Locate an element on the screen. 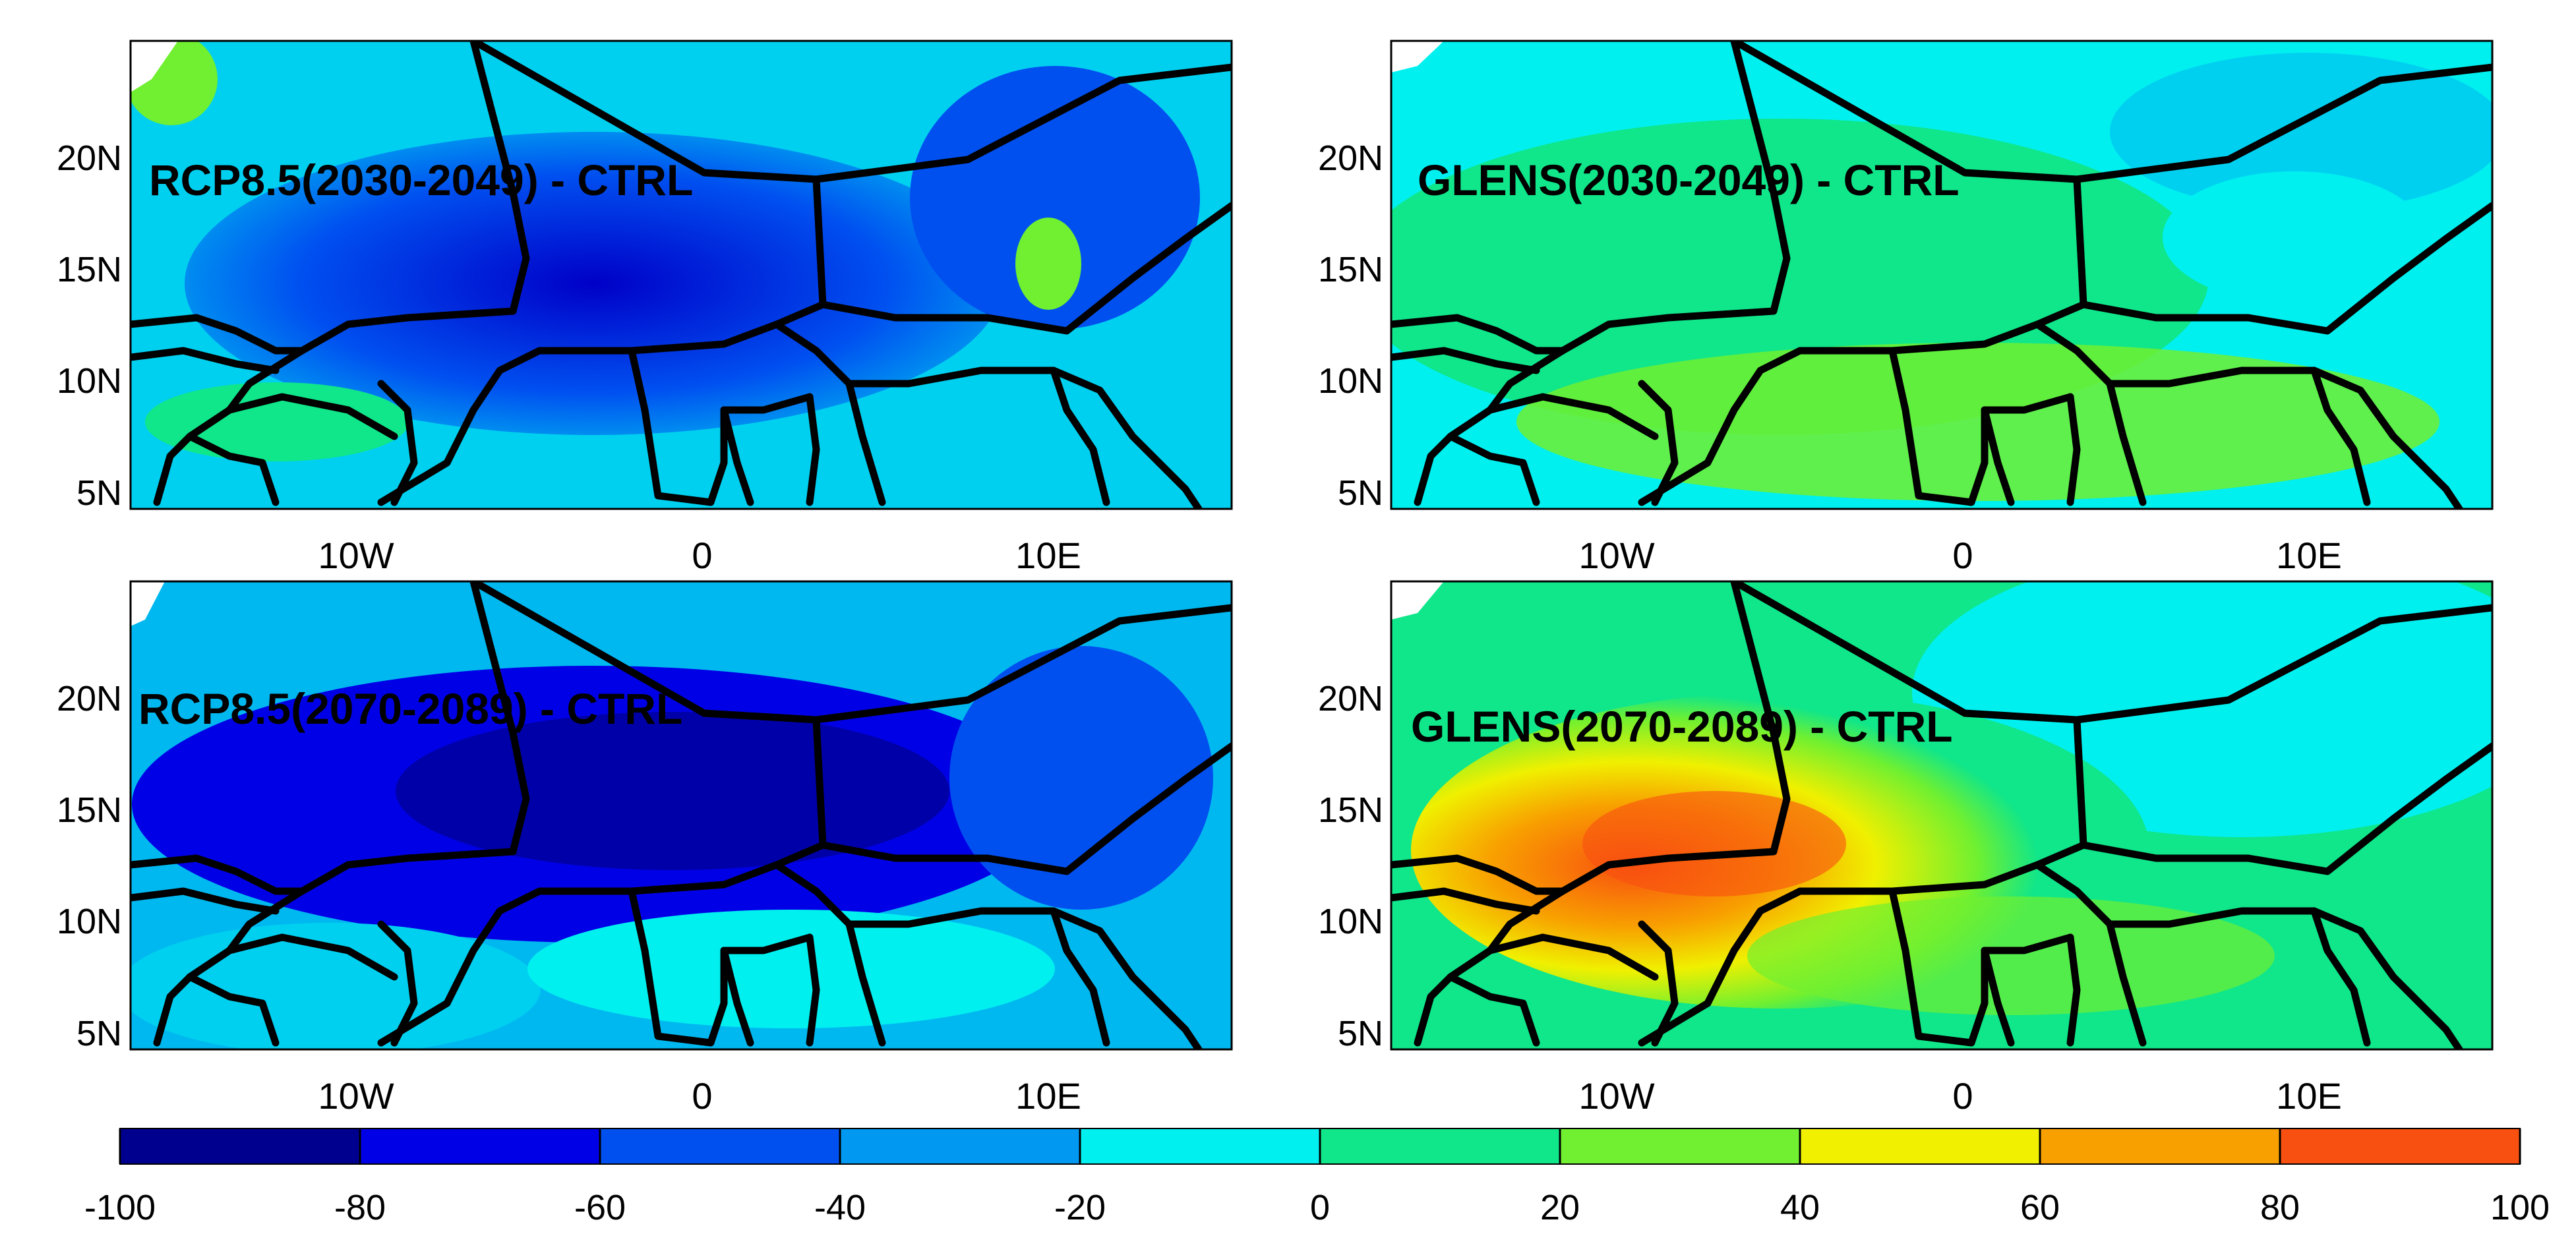 Image resolution: width=2576 pixels, height=1259 pixels. lon-axis-left-top: 10W 0 10E is located at coordinates (700, 555).